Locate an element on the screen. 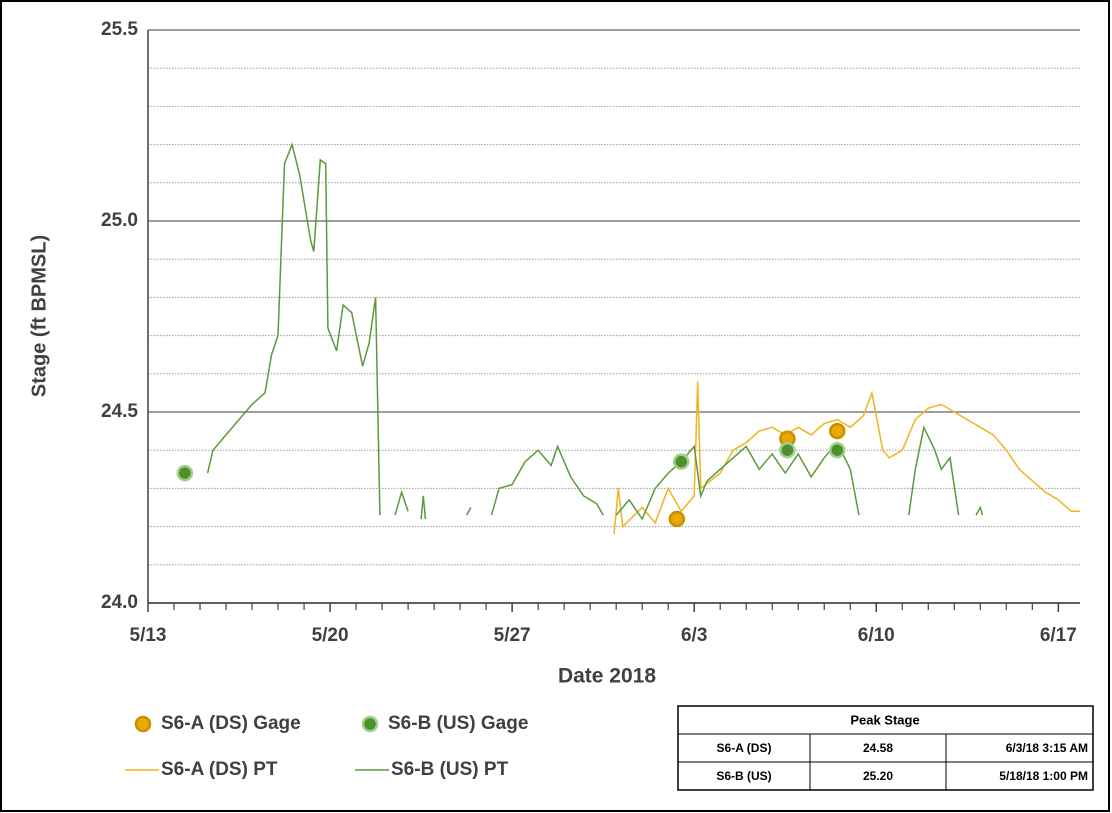  table-cell: S6-B (US) is located at coordinates (743, 776).